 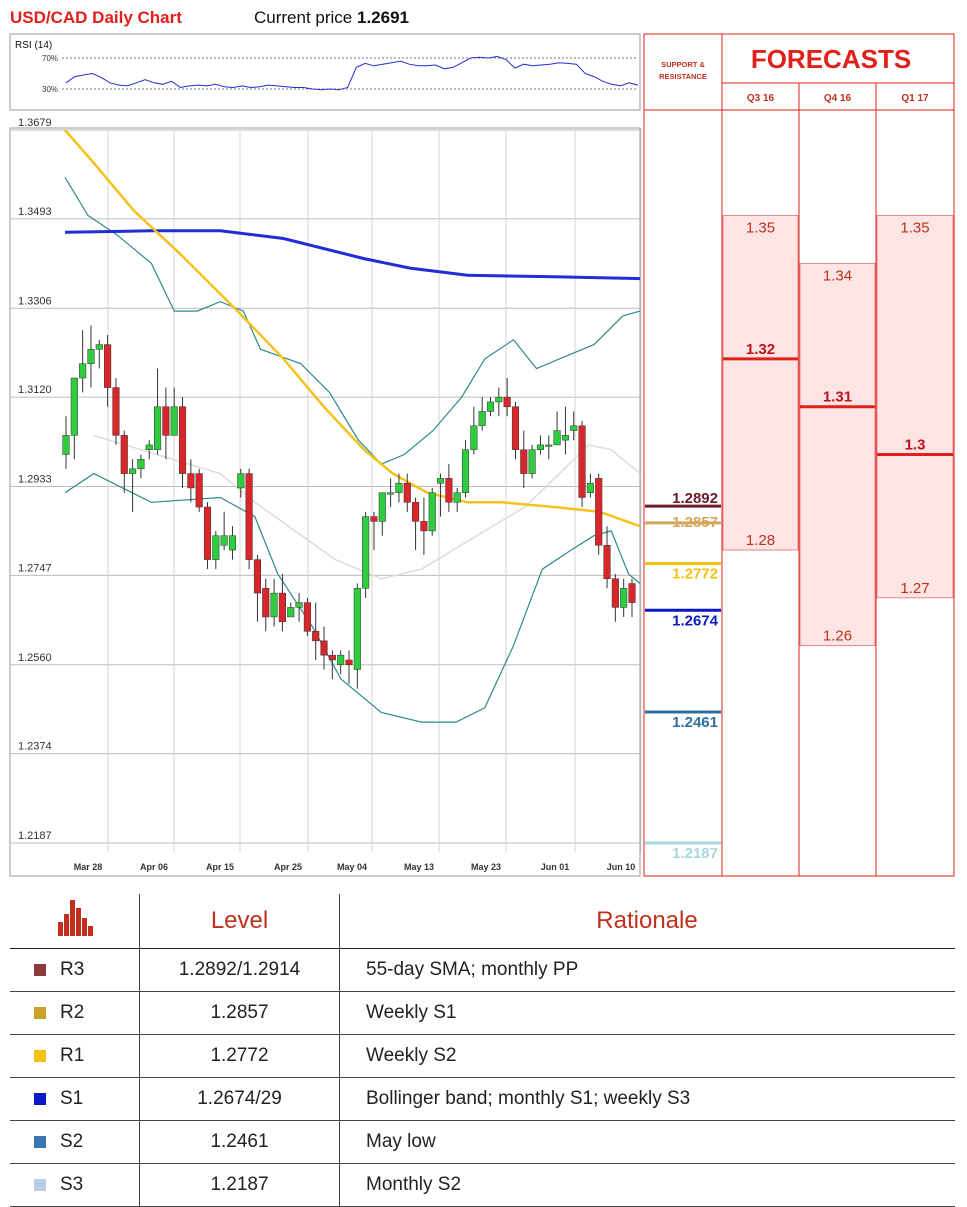 What do you see at coordinates (50, 58) in the screenshot?
I see `rsi-tick: 70%` at bounding box center [50, 58].